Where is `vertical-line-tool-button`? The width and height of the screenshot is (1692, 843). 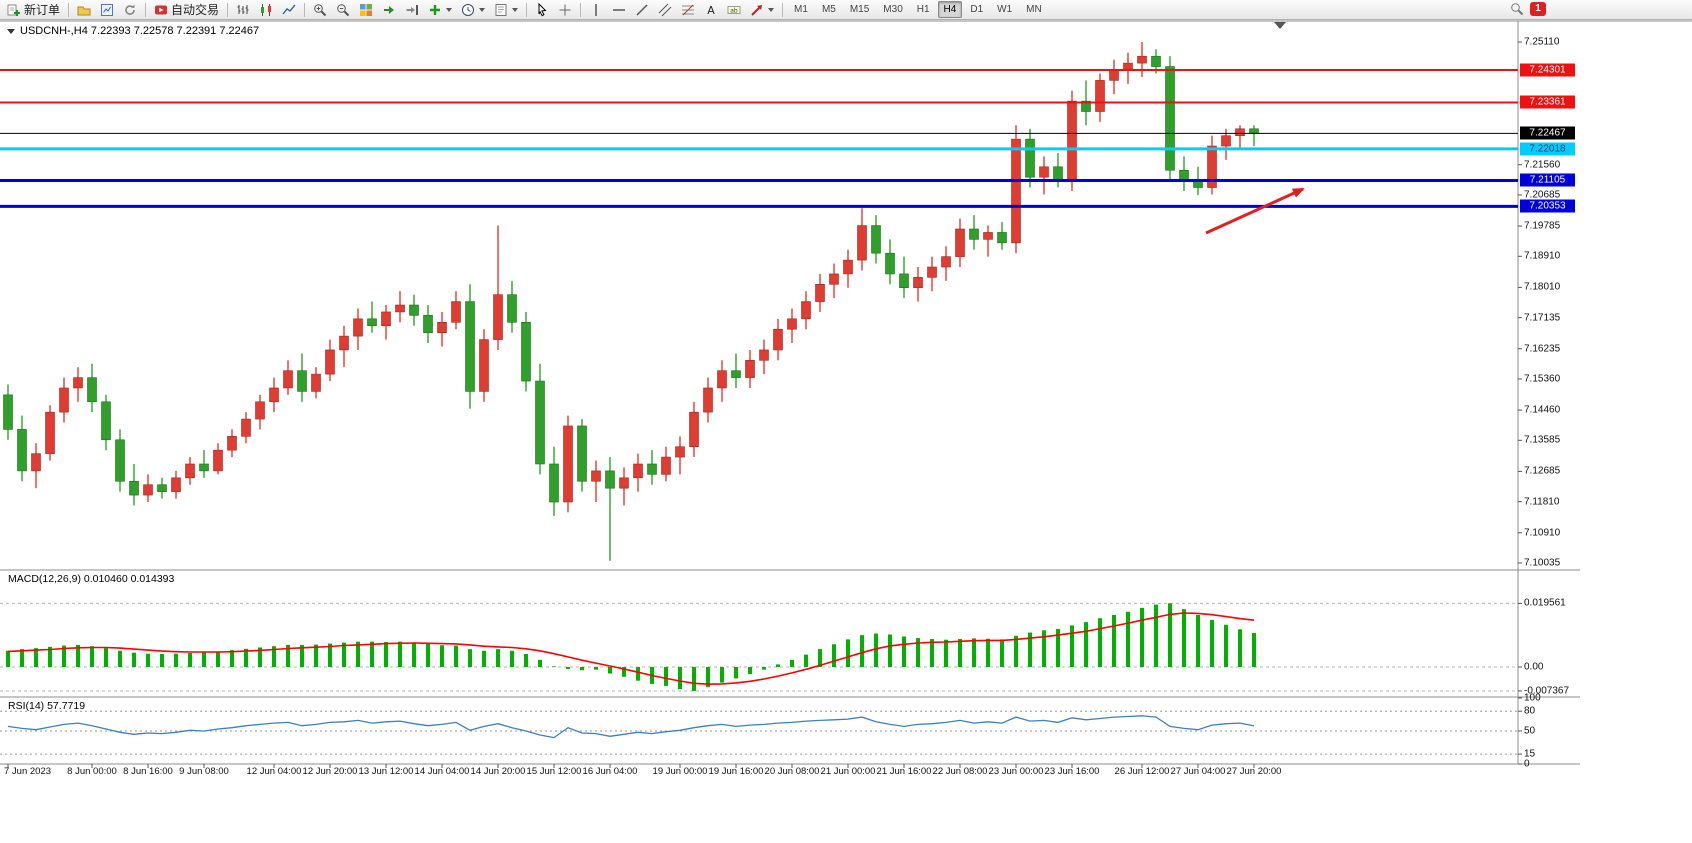
vertical-line-tool-button is located at coordinates (596, 10).